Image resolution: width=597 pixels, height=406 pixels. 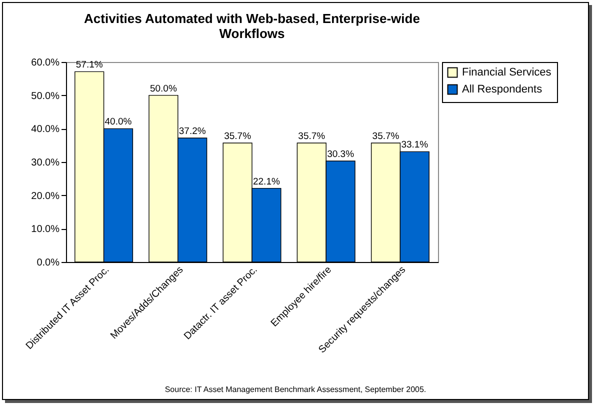 I want to click on data-label: 30.3%, so click(x=341, y=154).